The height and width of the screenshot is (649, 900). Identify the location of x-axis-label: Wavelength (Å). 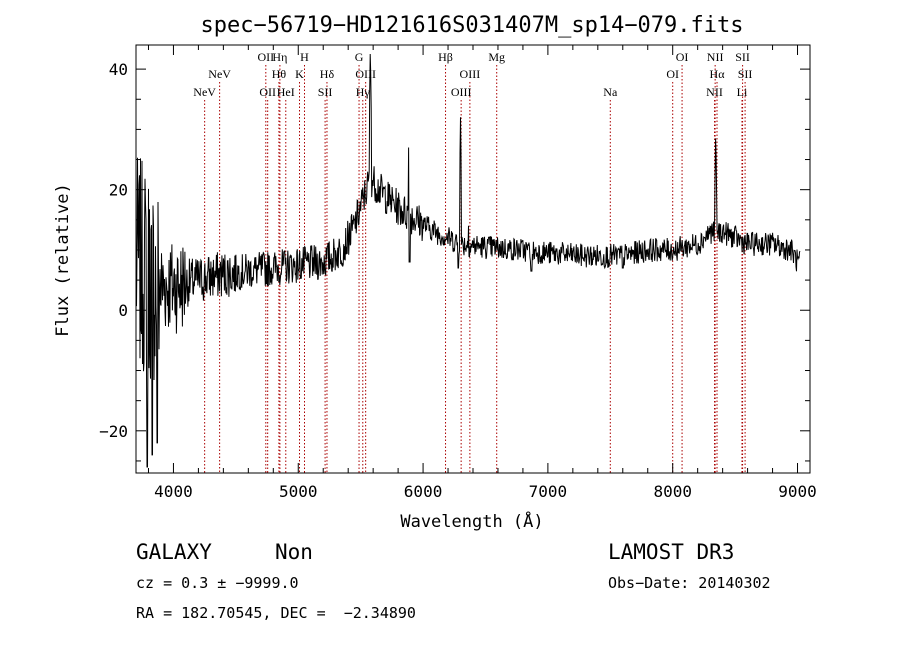
(471, 521).